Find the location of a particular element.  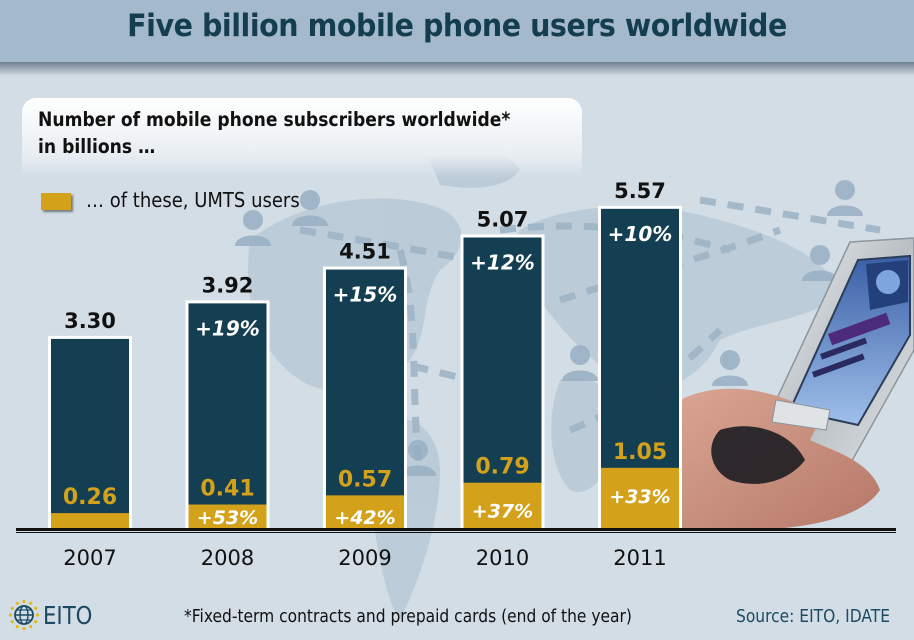

legend-label-umts: … of these, UMTS users is located at coordinates (193, 200).